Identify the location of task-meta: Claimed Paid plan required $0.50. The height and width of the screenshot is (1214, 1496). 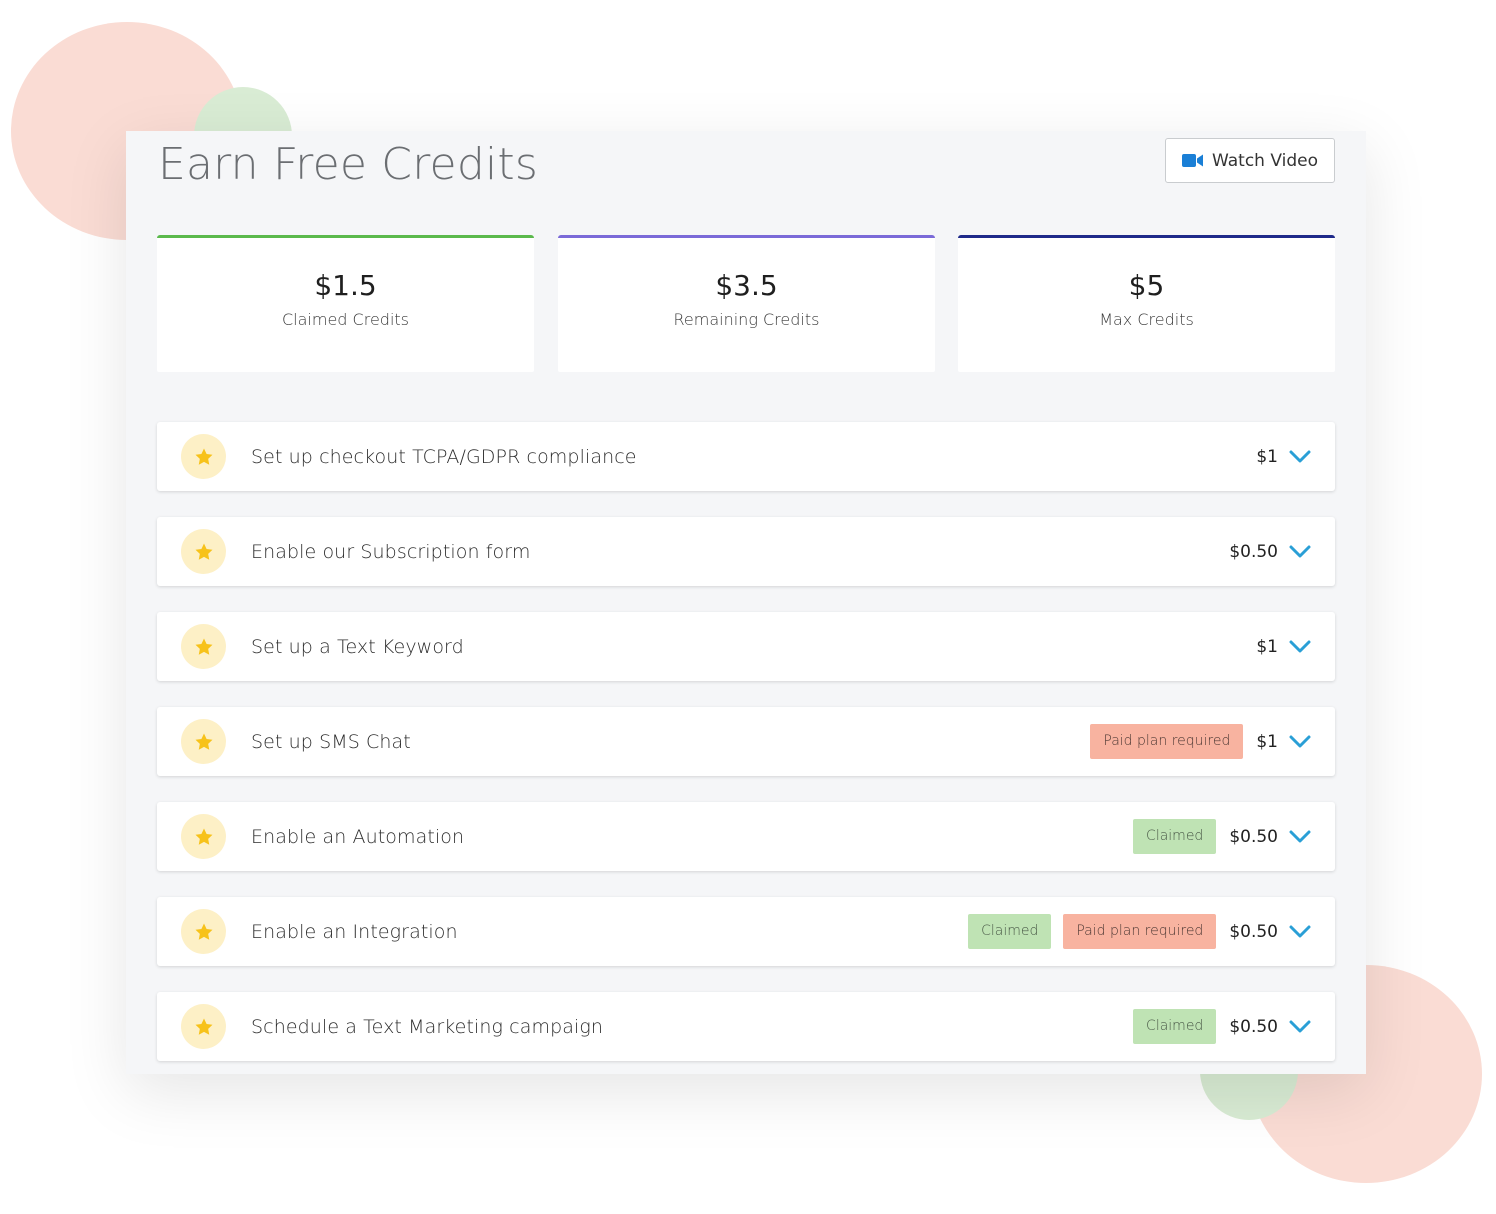
(1139, 931).